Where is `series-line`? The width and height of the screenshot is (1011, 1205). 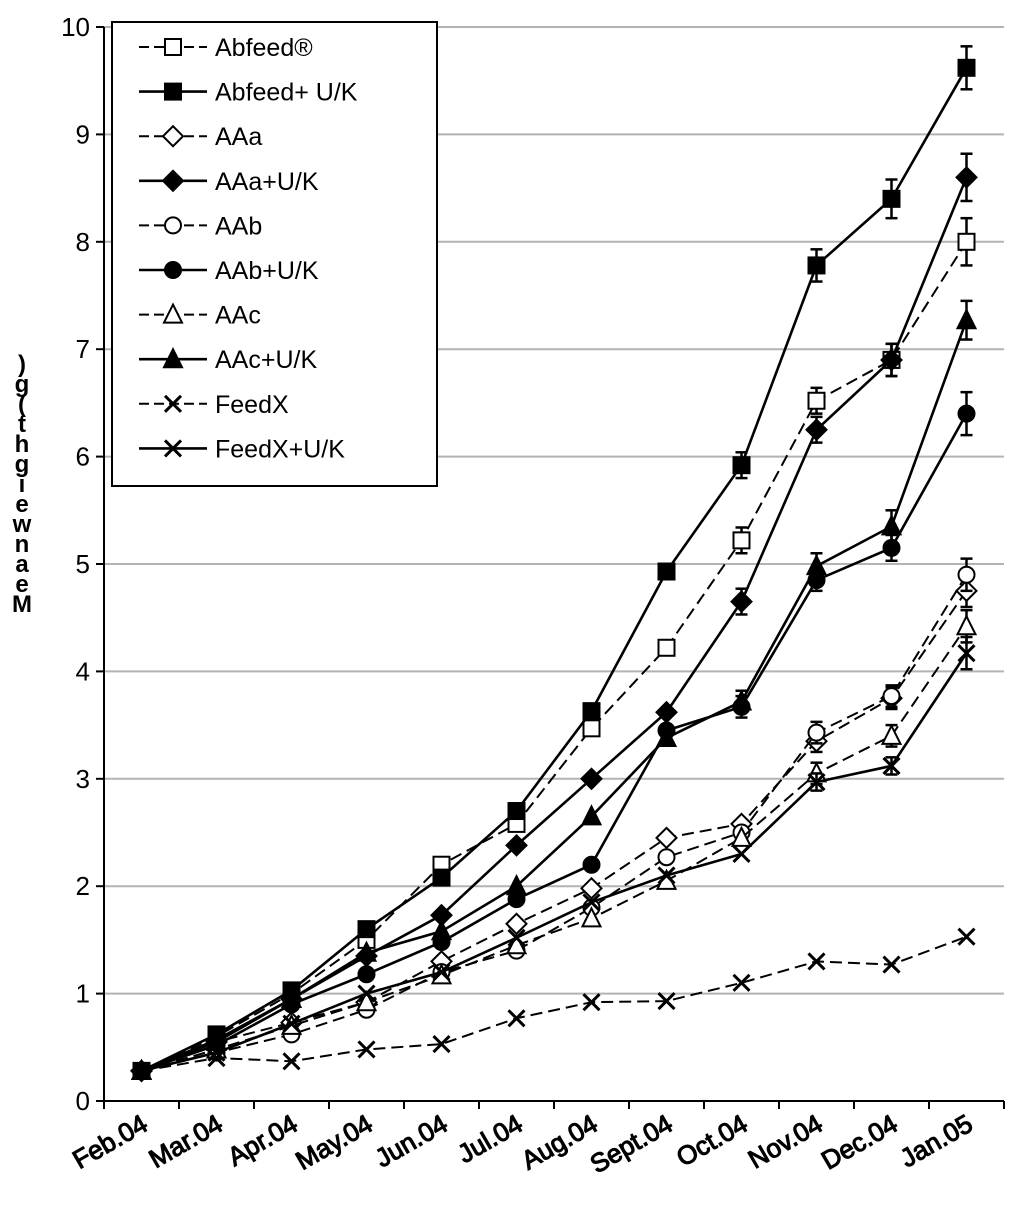 series-line is located at coordinates (554, 1003).